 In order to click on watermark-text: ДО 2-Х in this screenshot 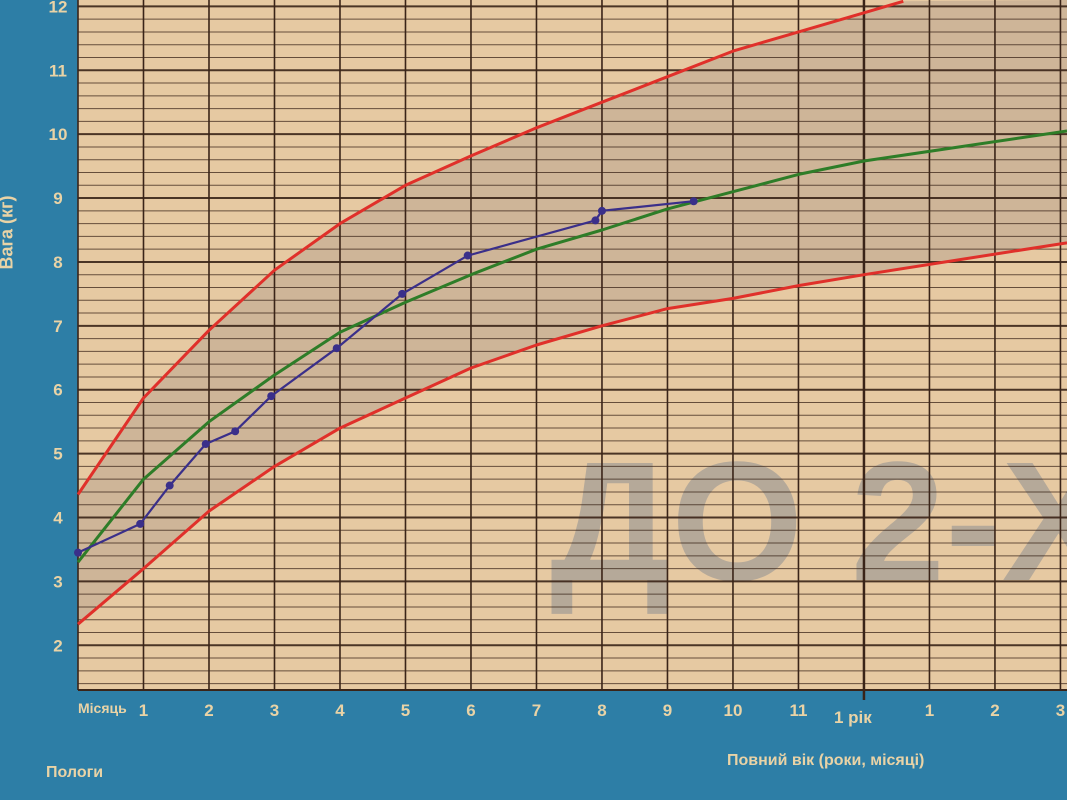, I will do `click(808, 522)`.